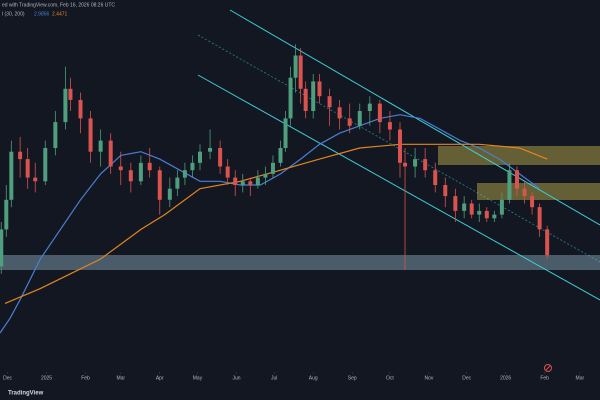 This screenshot has height=400, width=600. What do you see at coordinates (26, 394) in the screenshot?
I see `brand: TradingView` at bounding box center [26, 394].